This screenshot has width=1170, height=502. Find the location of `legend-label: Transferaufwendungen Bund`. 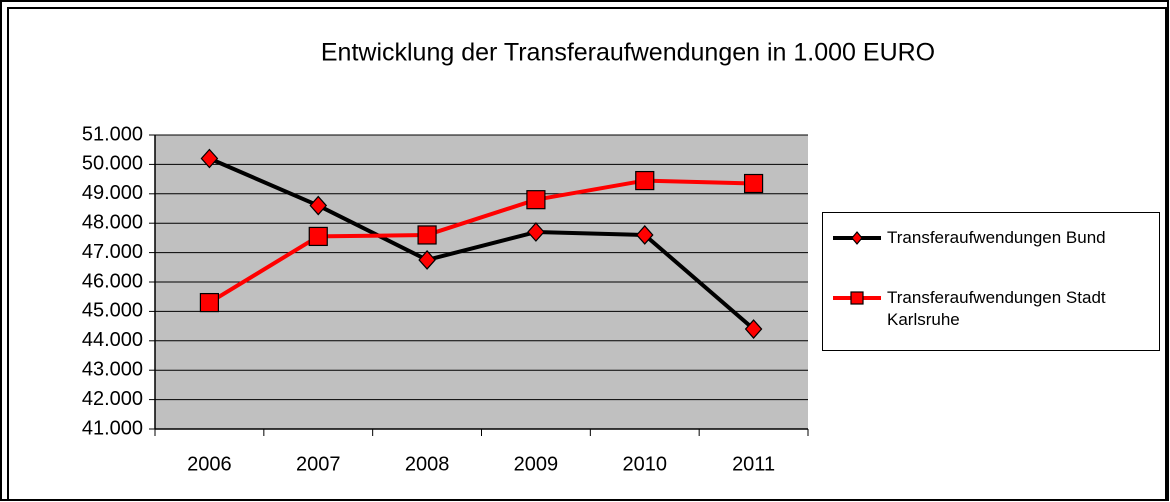

legend-label: Transferaufwendungen Bund is located at coordinates (996, 237).